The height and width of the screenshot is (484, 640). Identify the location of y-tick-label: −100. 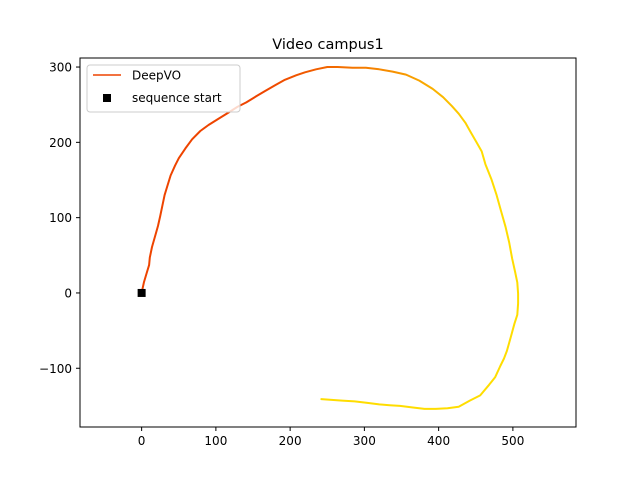
(55, 369).